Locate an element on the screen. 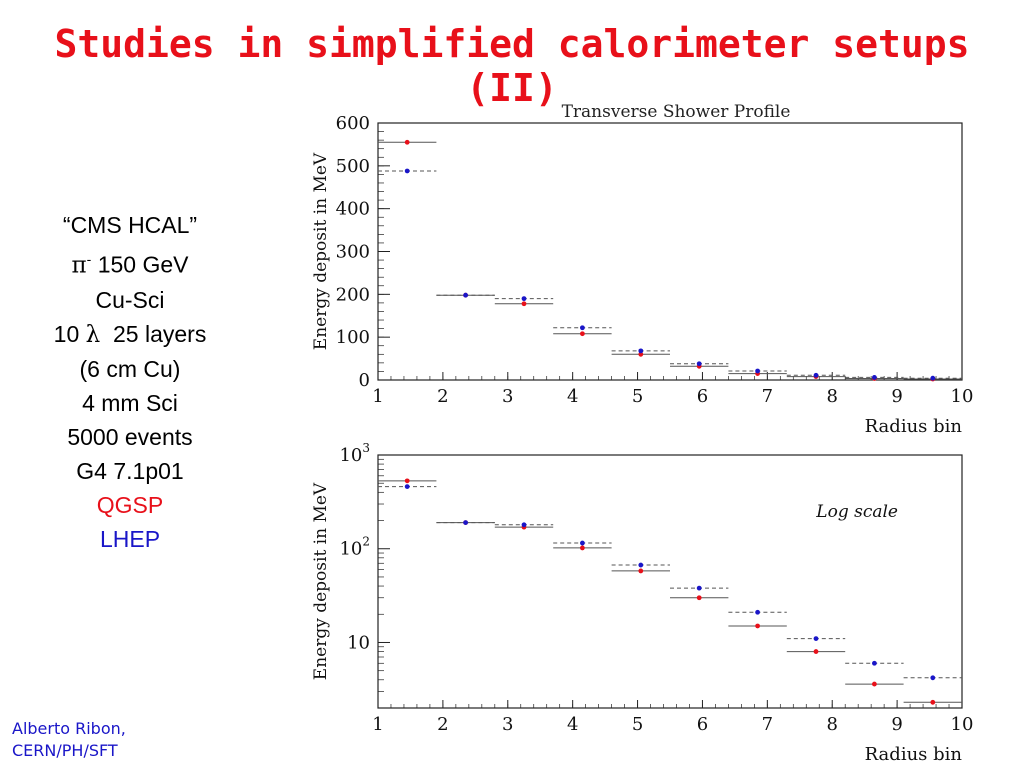  legend-qgsp: QGSP is located at coordinates (130, 504).